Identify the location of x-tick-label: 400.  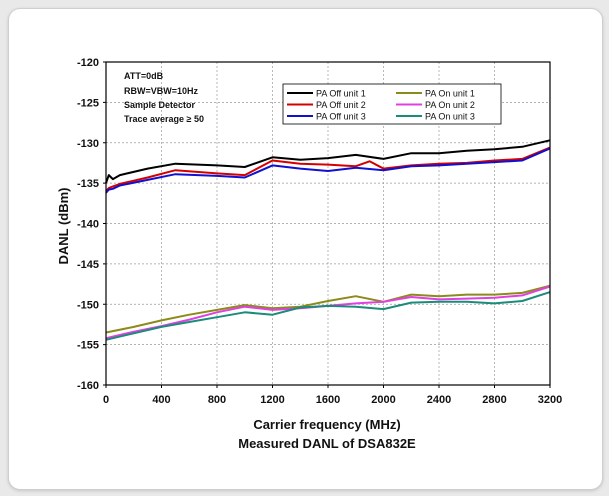
(161, 400).